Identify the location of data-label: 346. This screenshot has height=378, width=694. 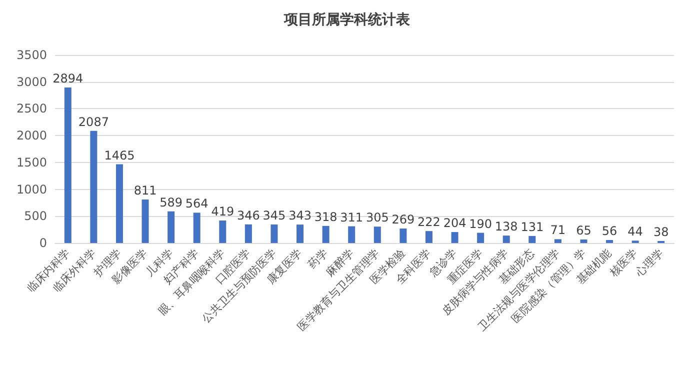
(248, 215).